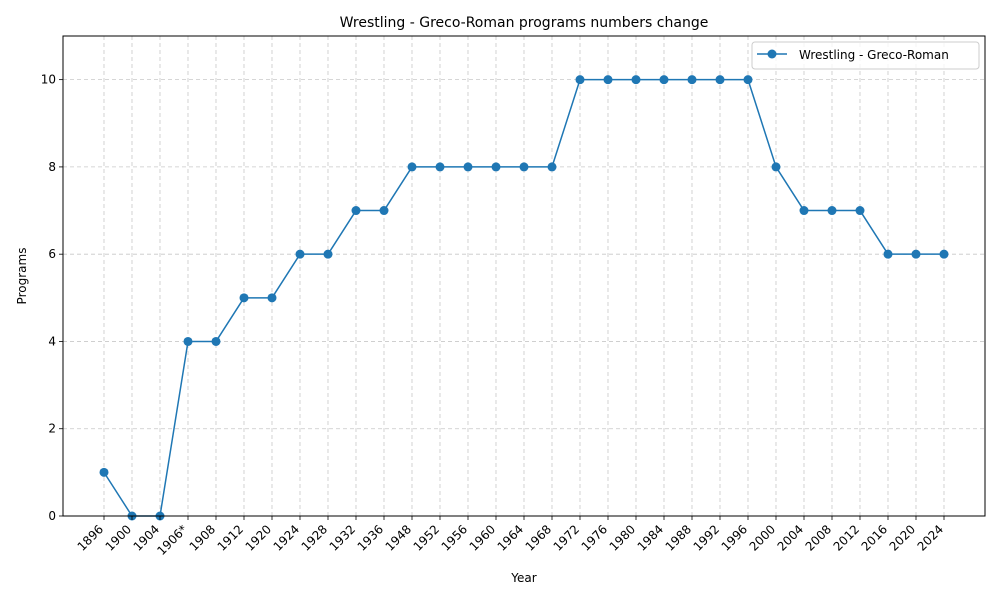 The height and width of the screenshot is (600, 1000). Describe the element at coordinates (523, 578) in the screenshot. I see `x-axis-title: Year` at that location.